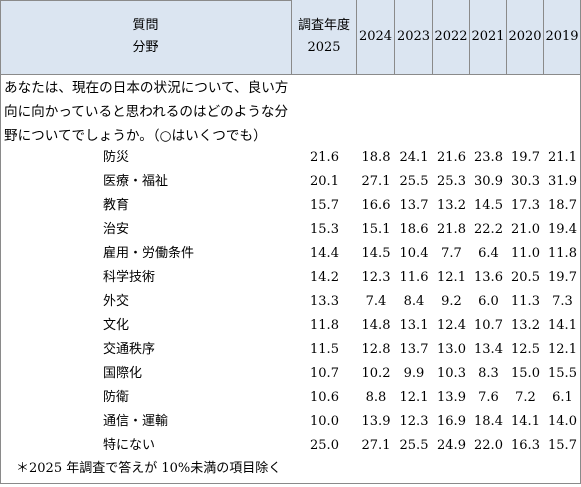 The image size is (581, 487). Describe the element at coordinates (562, 229) in the screenshot. I see `value-cell: 19.4` at that location.